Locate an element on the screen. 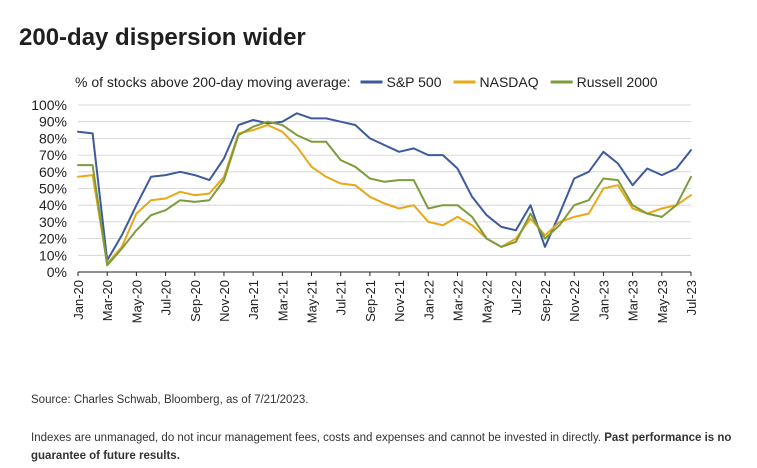 Image resolution: width=757 pixels, height=468 pixels. x-tick-label: Nov-21 is located at coordinates (399, 301).